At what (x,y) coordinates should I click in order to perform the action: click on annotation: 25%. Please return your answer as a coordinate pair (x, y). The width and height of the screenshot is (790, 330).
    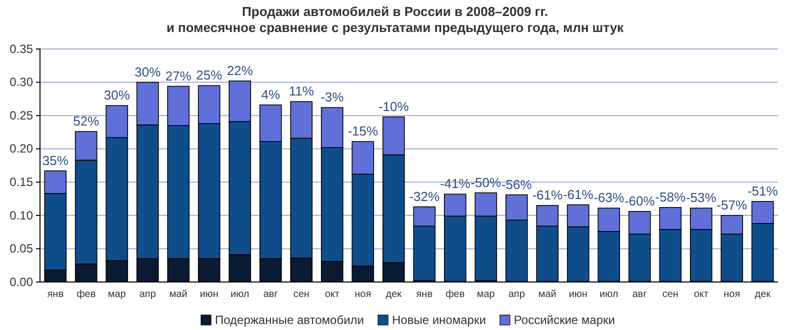
    Looking at the image, I should click on (209, 75).